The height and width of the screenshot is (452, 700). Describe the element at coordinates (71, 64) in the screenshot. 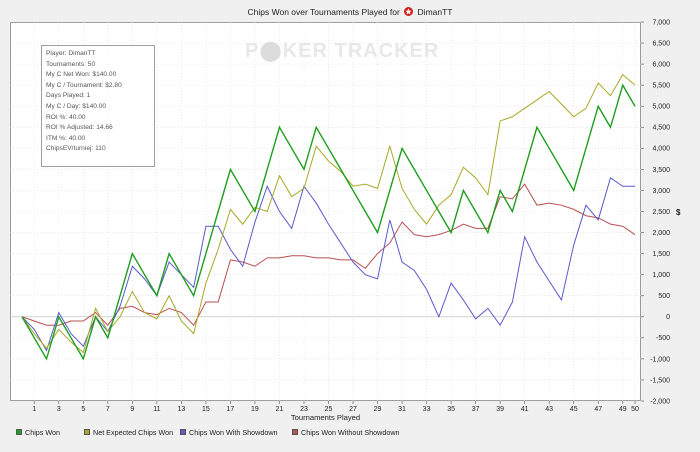

I see `stat-line: Tournaments: 50` at that location.